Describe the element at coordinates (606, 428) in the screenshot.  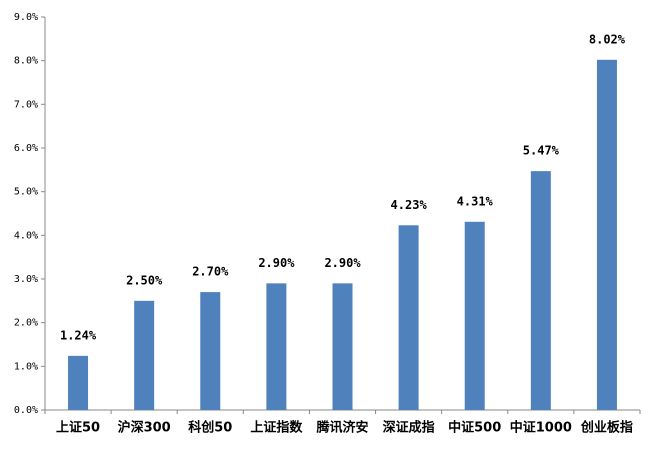
I see `x-tick-label: 创业板指` at that location.